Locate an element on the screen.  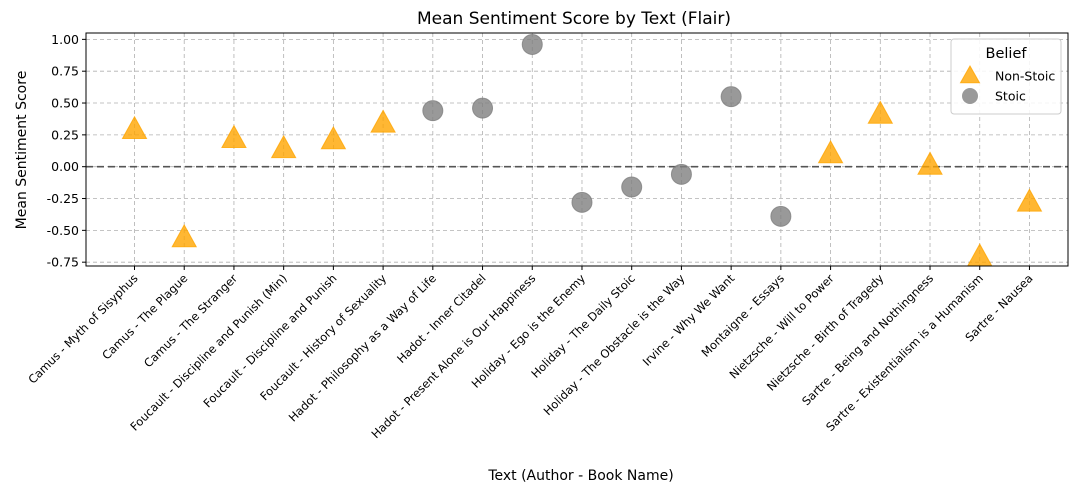
y-axis-label: Mean Sentiment Score is located at coordinates (22, 150).